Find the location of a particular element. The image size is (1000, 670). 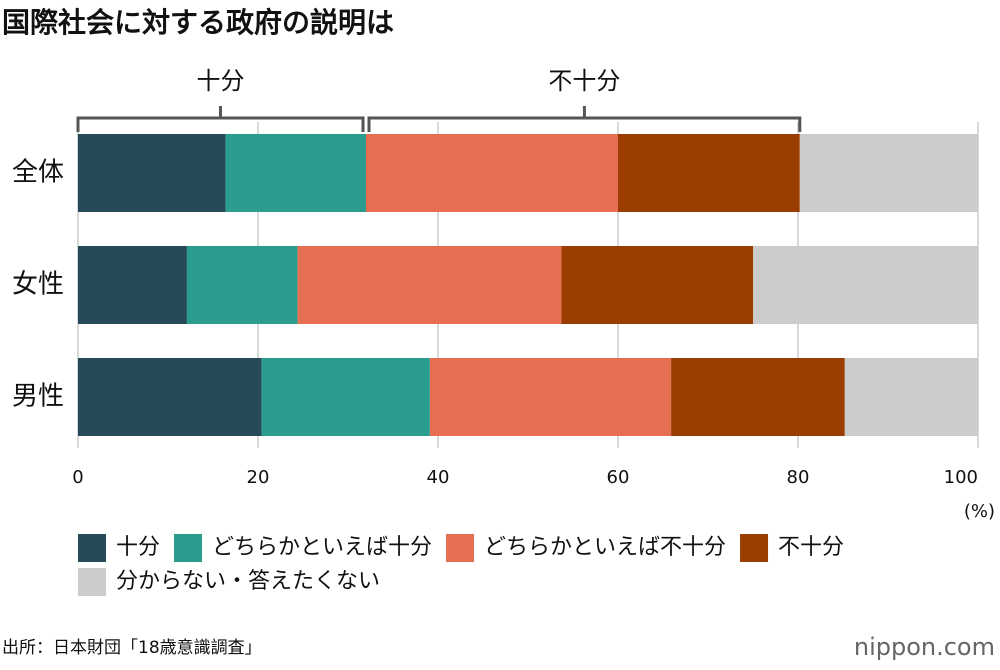

category-label: 全体 is located at coordinates (38, 173).